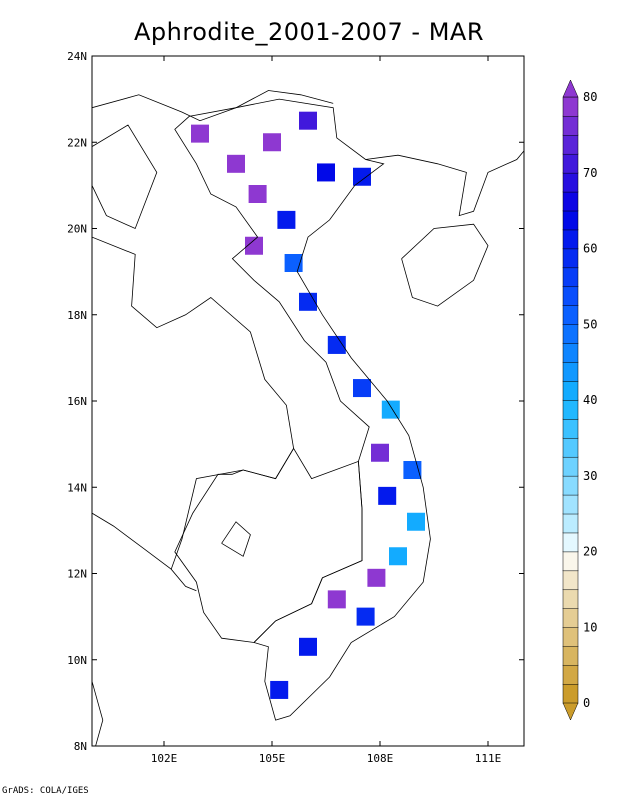 The width and height of the screenshot is (618, 800). What do you see at coordinates (590, 627) in the screenshot?
I see `colorbar-tick-label: 10` at bounding box center [590, 627].